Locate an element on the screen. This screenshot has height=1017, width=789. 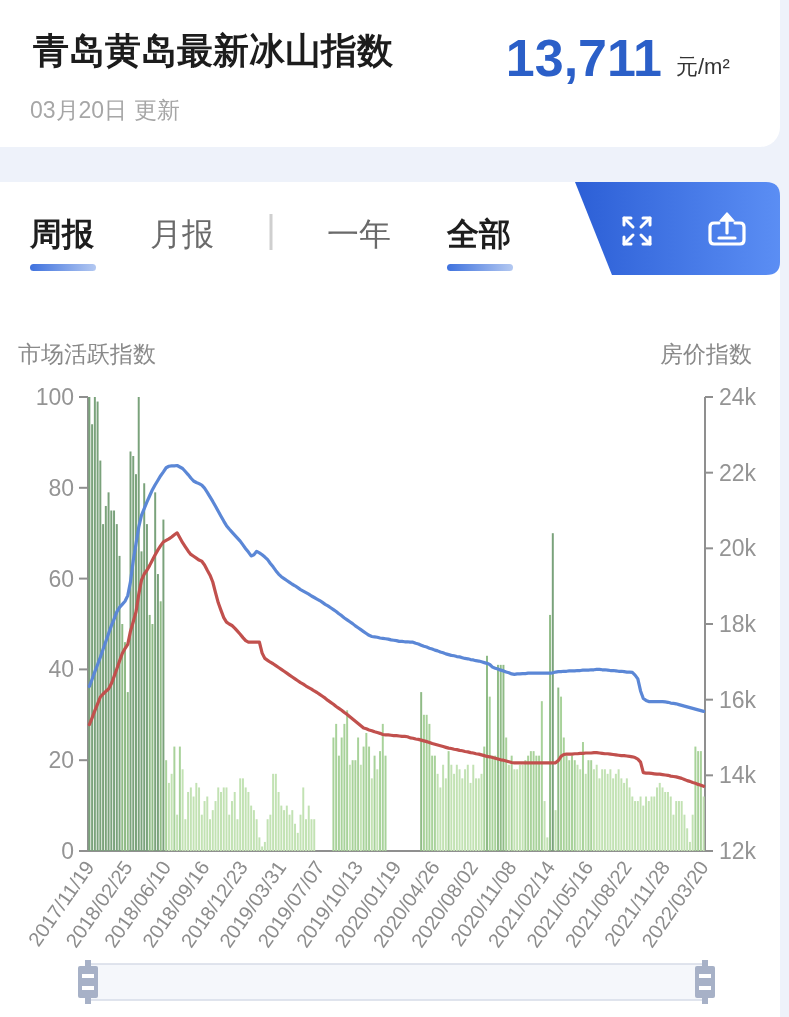
y-tick-label: 80 is located at coordinates (61, 487).